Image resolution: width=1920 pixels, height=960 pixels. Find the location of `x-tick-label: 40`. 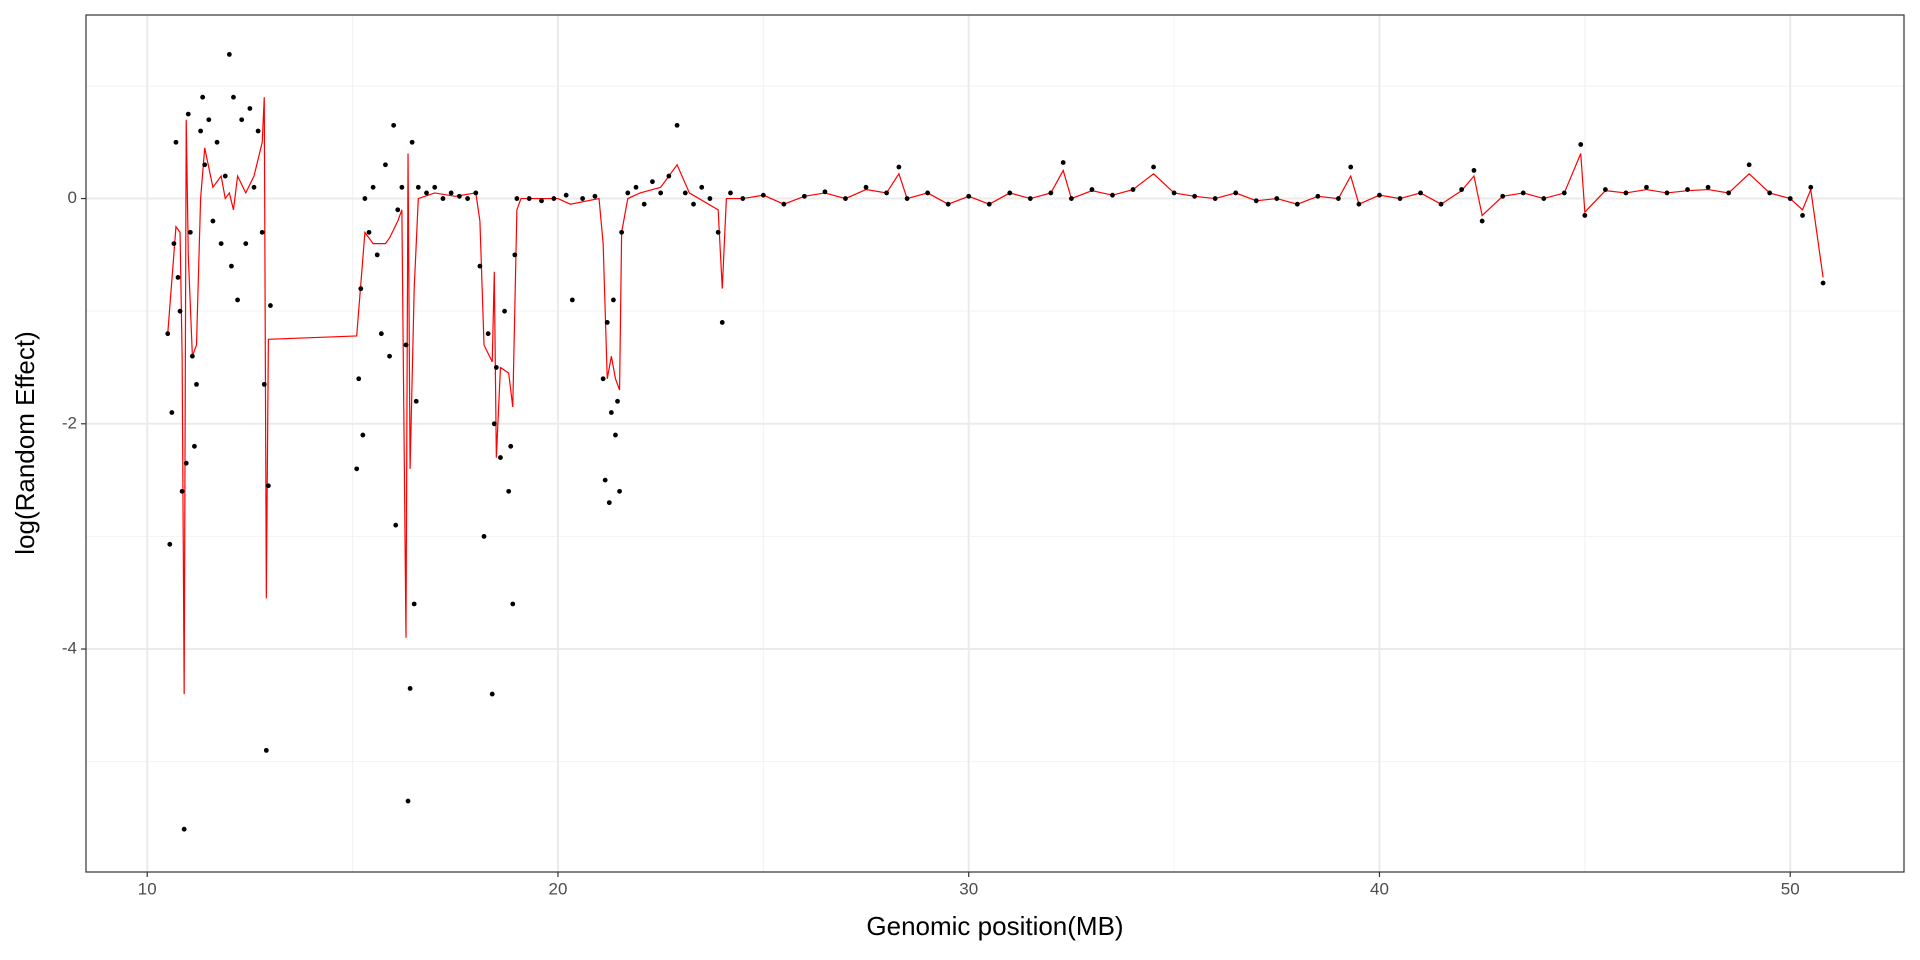

x-tick-label: 40 is located at coordinates (1379, 888).